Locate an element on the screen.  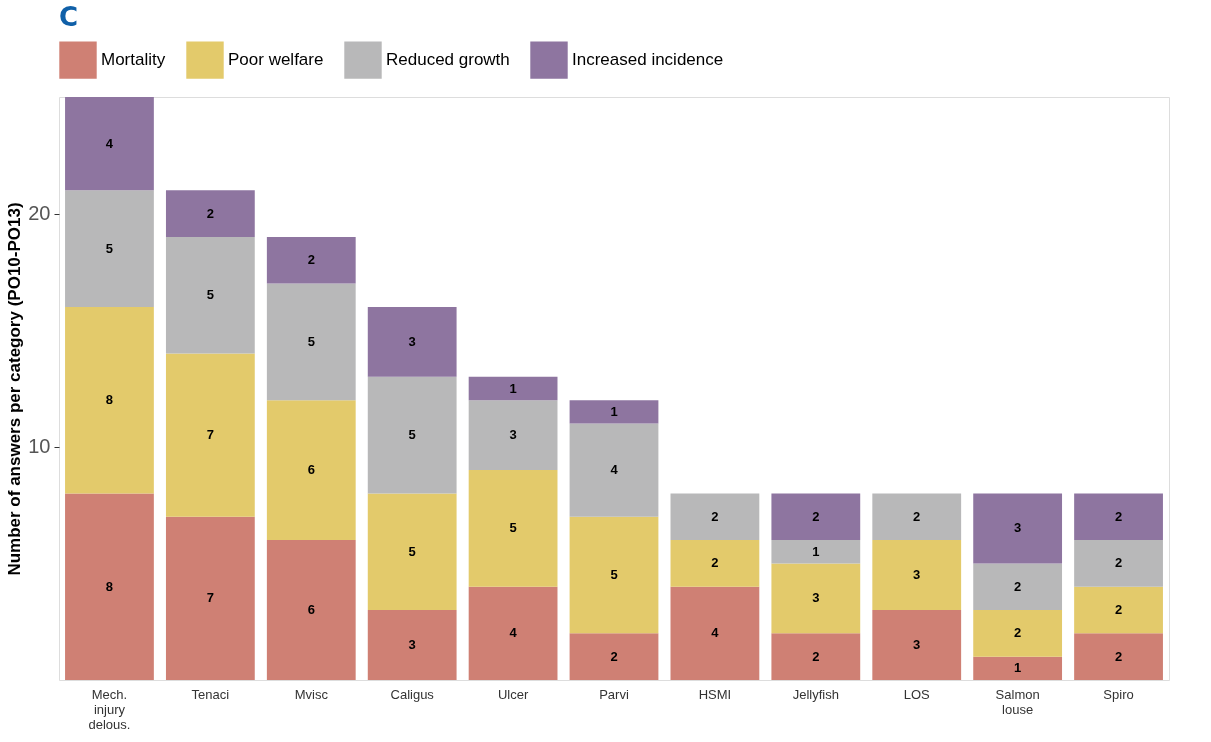
x-tick-label: Spiro is located at coordinates (1118, 694).